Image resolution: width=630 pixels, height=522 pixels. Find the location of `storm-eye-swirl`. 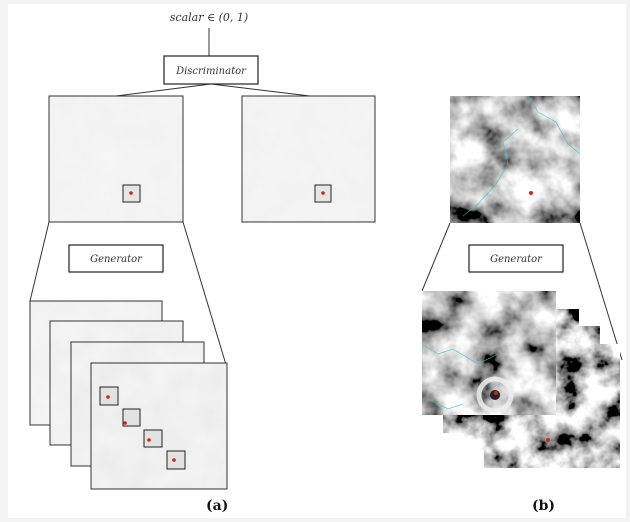

storm-eye-swirl is located at coordinates (495, 395).